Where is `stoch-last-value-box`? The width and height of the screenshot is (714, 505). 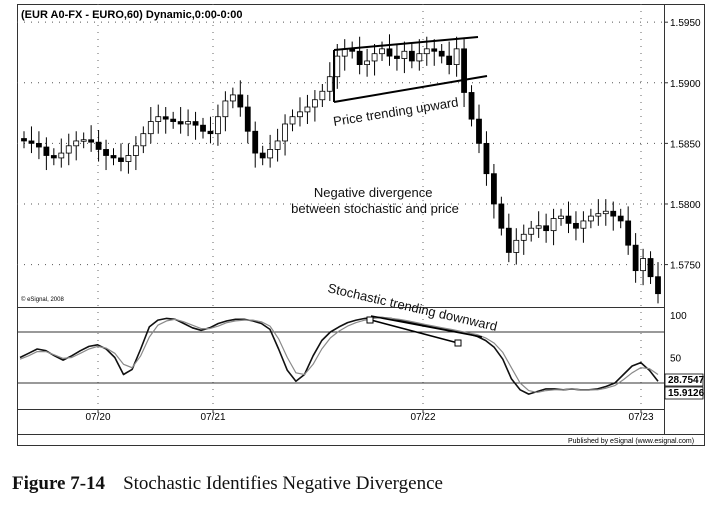
stoch-last-value-box is located at coordinates (684, 380).